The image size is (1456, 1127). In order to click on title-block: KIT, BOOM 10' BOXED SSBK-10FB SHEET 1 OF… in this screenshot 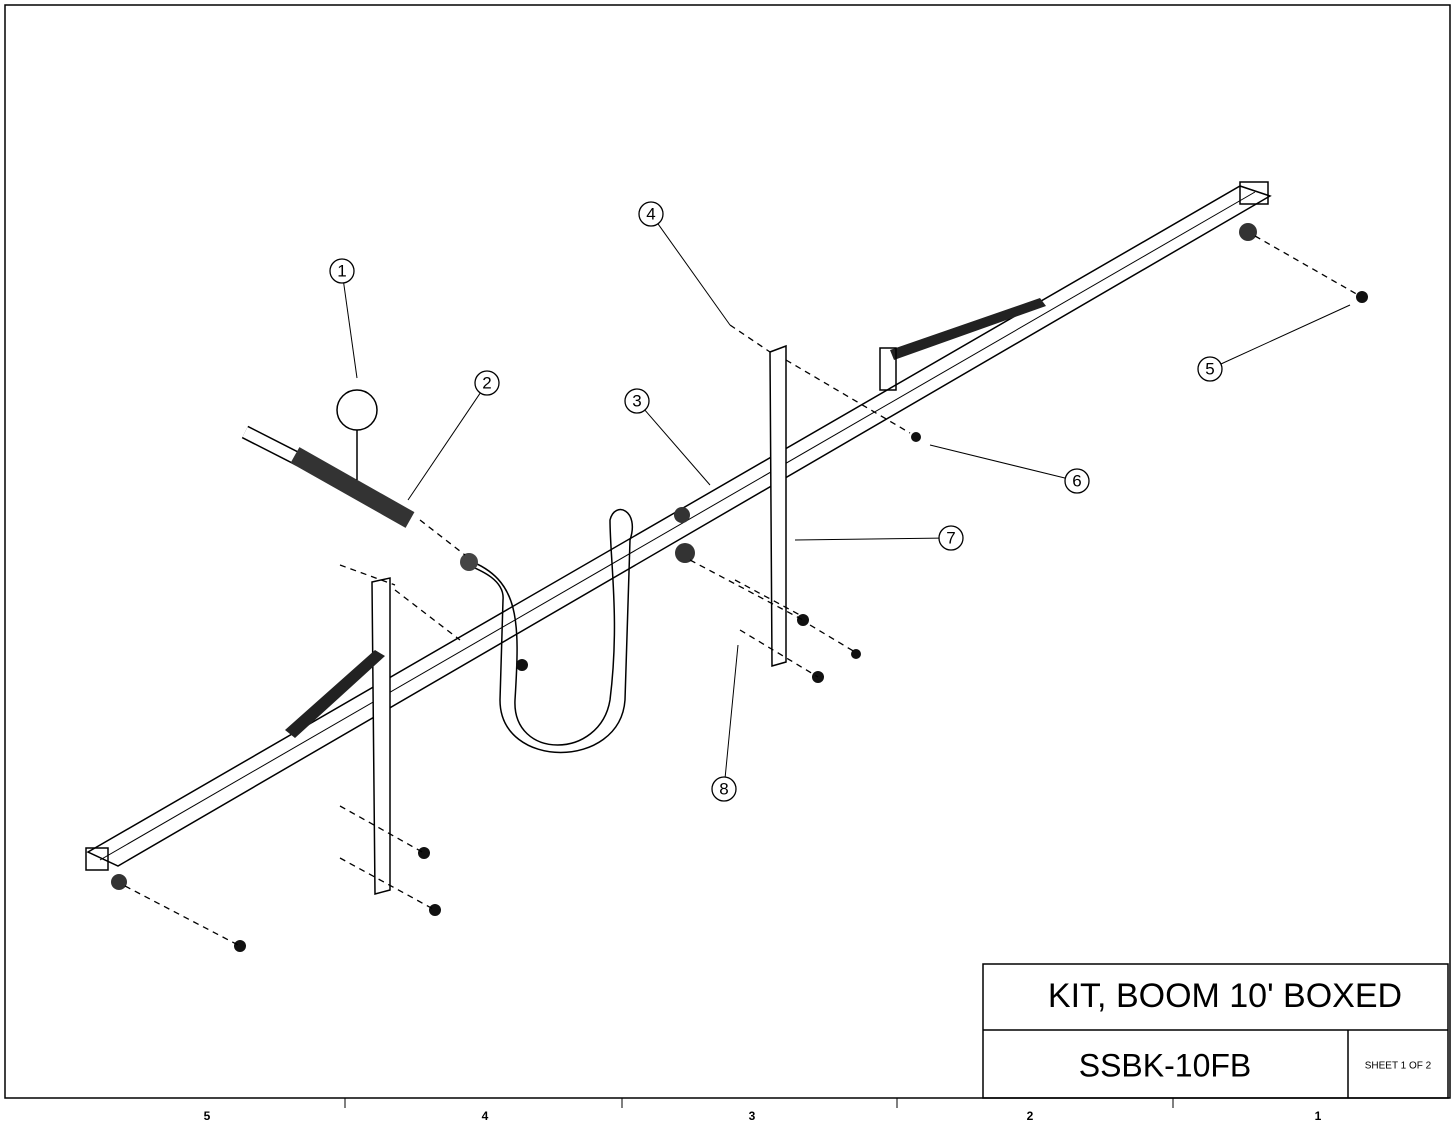, I will do `click(1215, 1031)`.